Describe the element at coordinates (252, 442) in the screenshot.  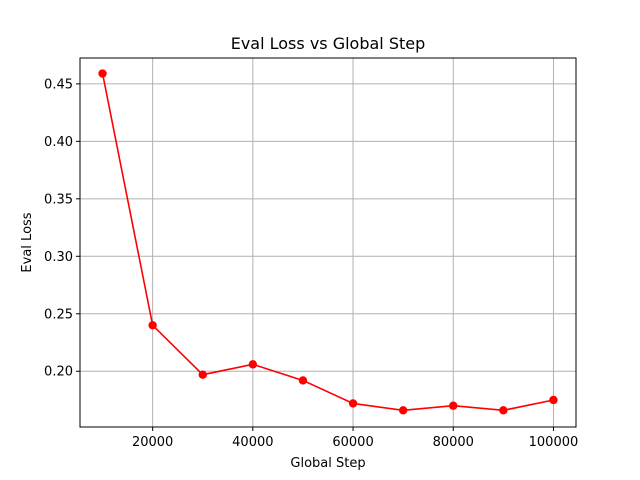
I see `x-tick-label: 40000` at that location.